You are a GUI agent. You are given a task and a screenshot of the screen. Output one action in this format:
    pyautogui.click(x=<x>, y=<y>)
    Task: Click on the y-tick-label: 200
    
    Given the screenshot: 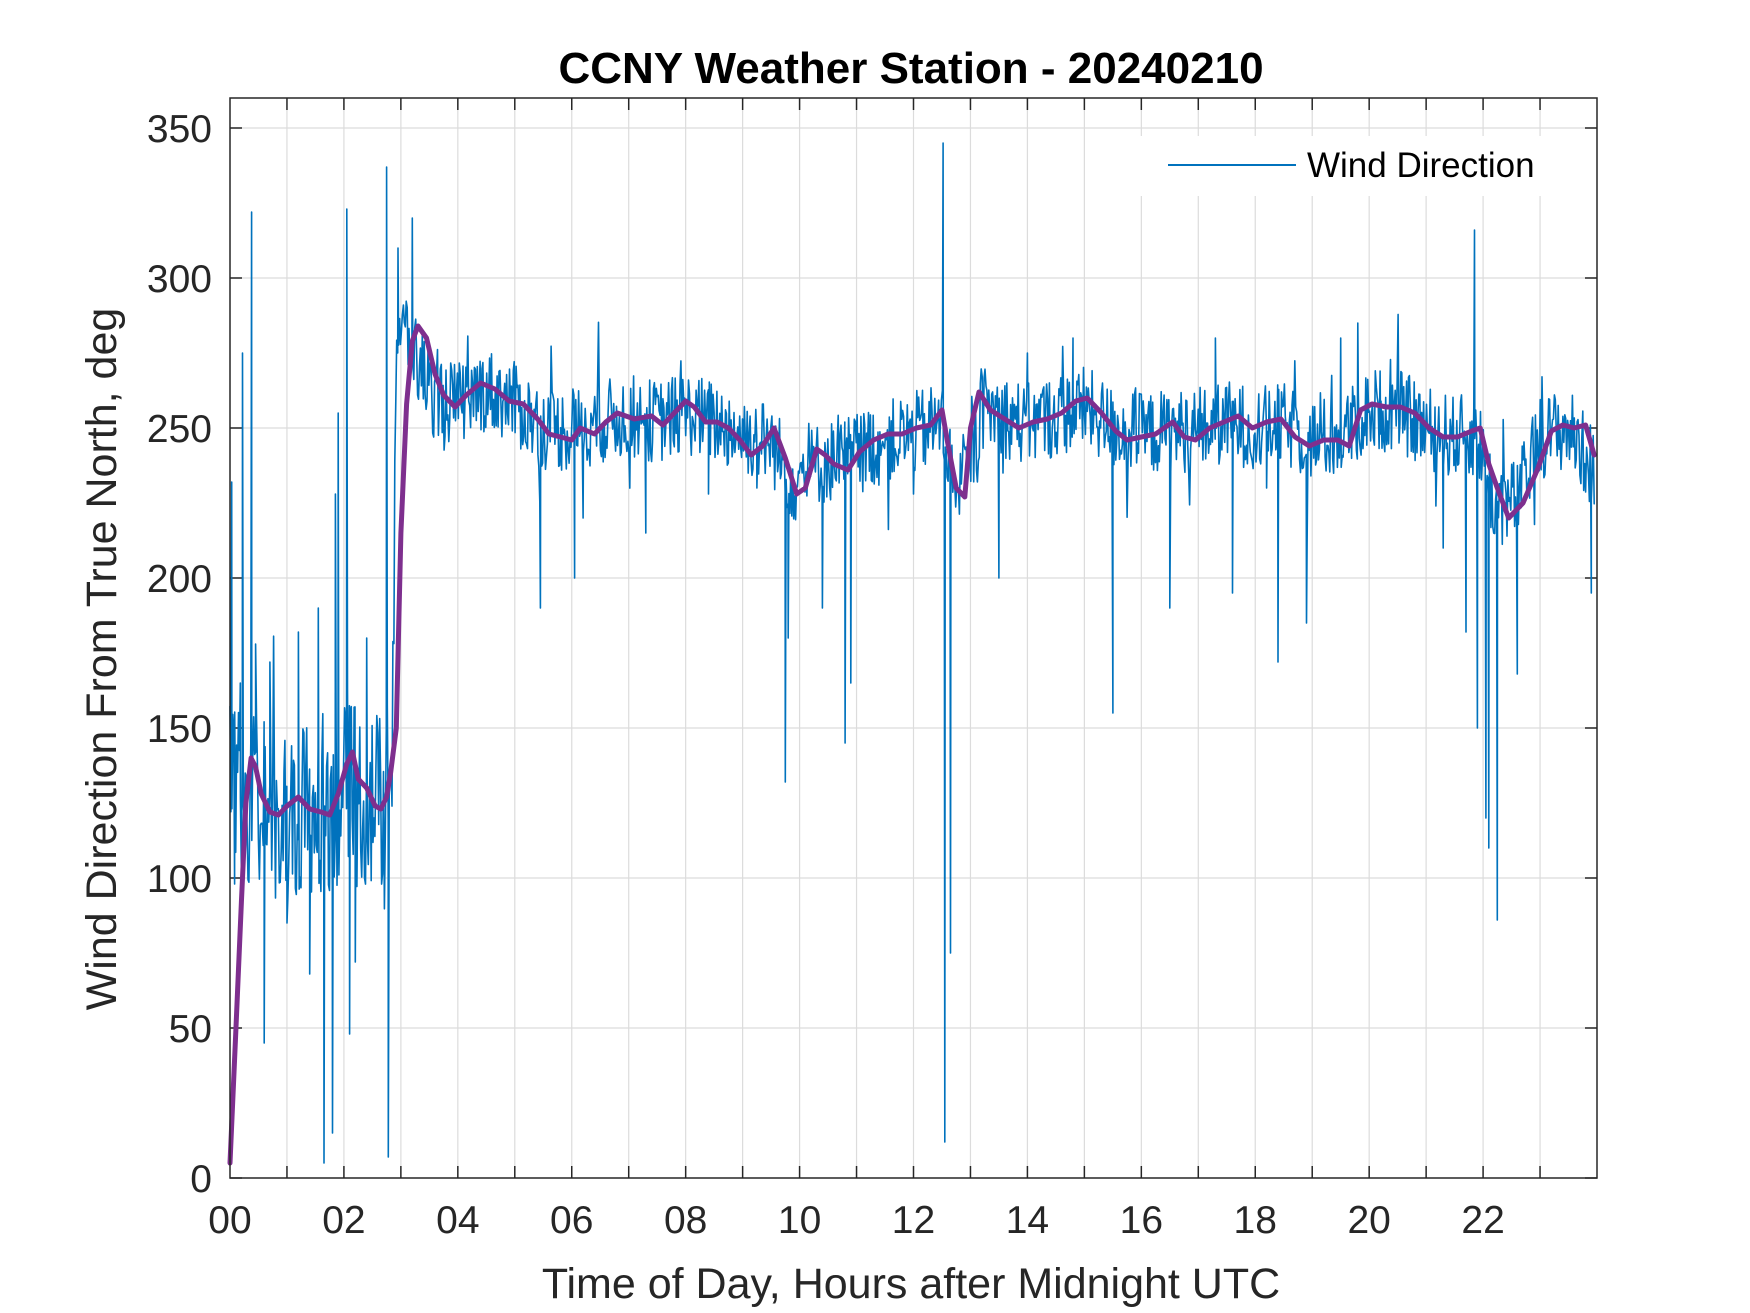 What is the action you would take?
    pyautogui.click(x=179, y=579)
    